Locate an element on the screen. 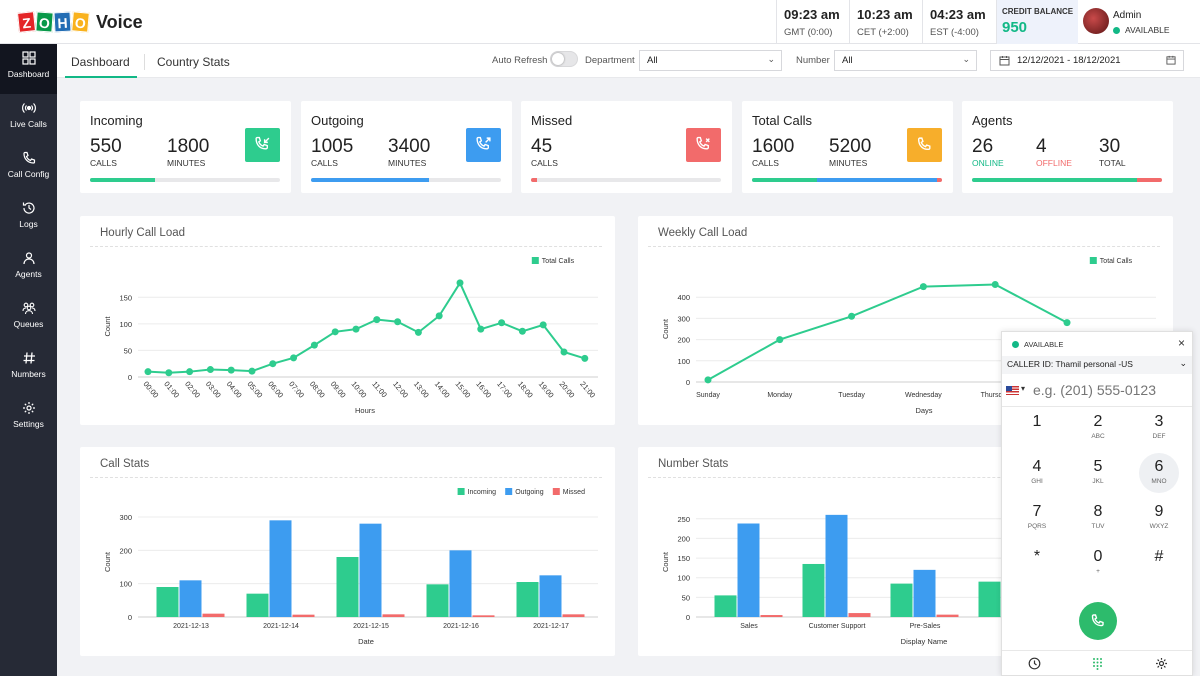 The width and height of the screenshot is (1200, 676). keypad-key: 2 ABC is located at coordinates (1098, 428).